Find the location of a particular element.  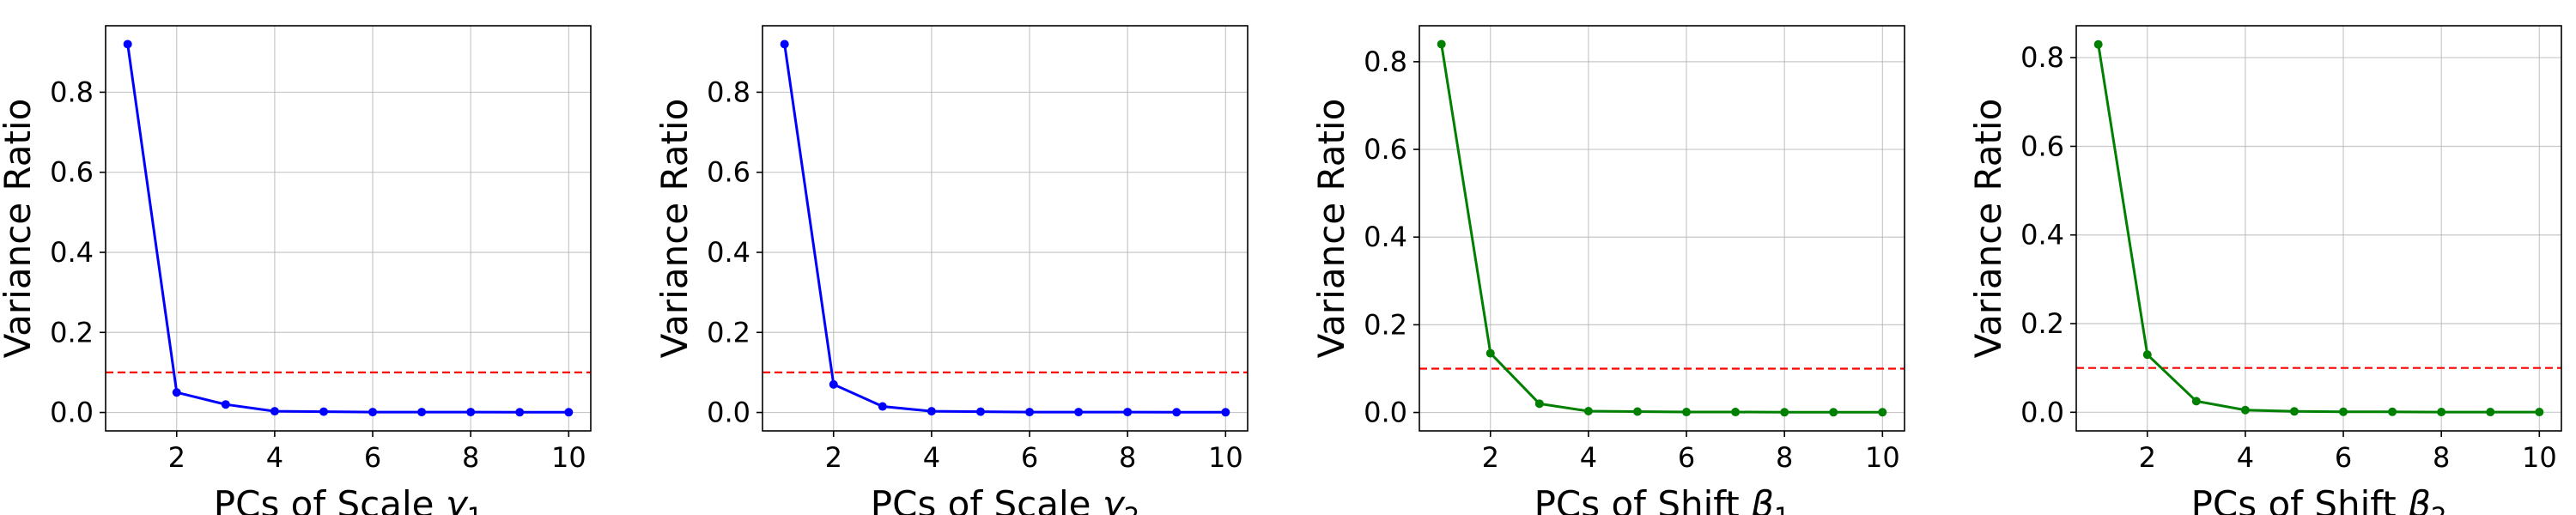

x-axis-label: PCs of Shift β1 is located at coordinates (1662, 499).